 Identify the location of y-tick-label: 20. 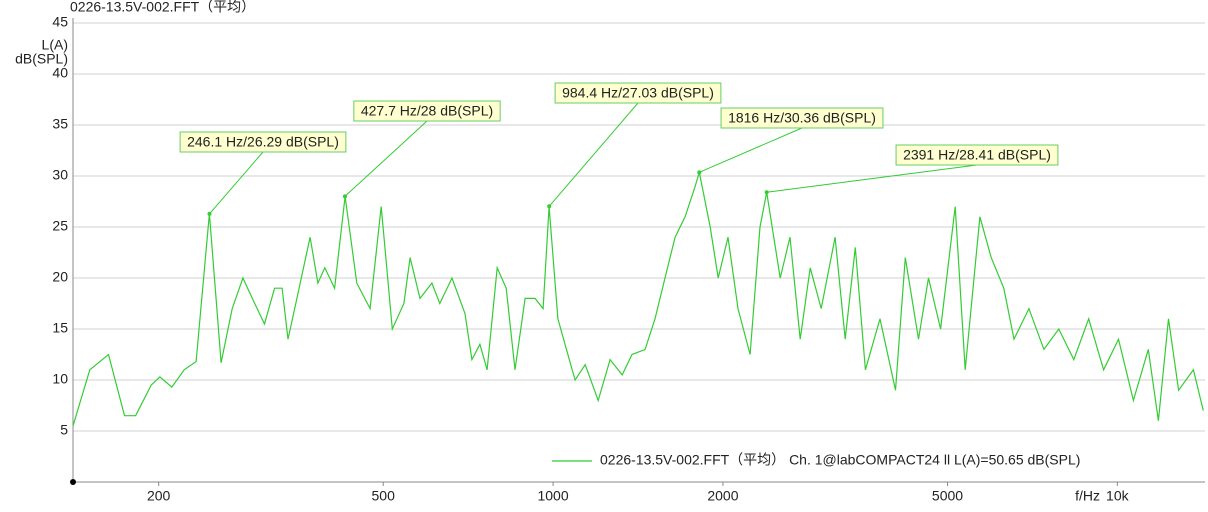
(60, 277).